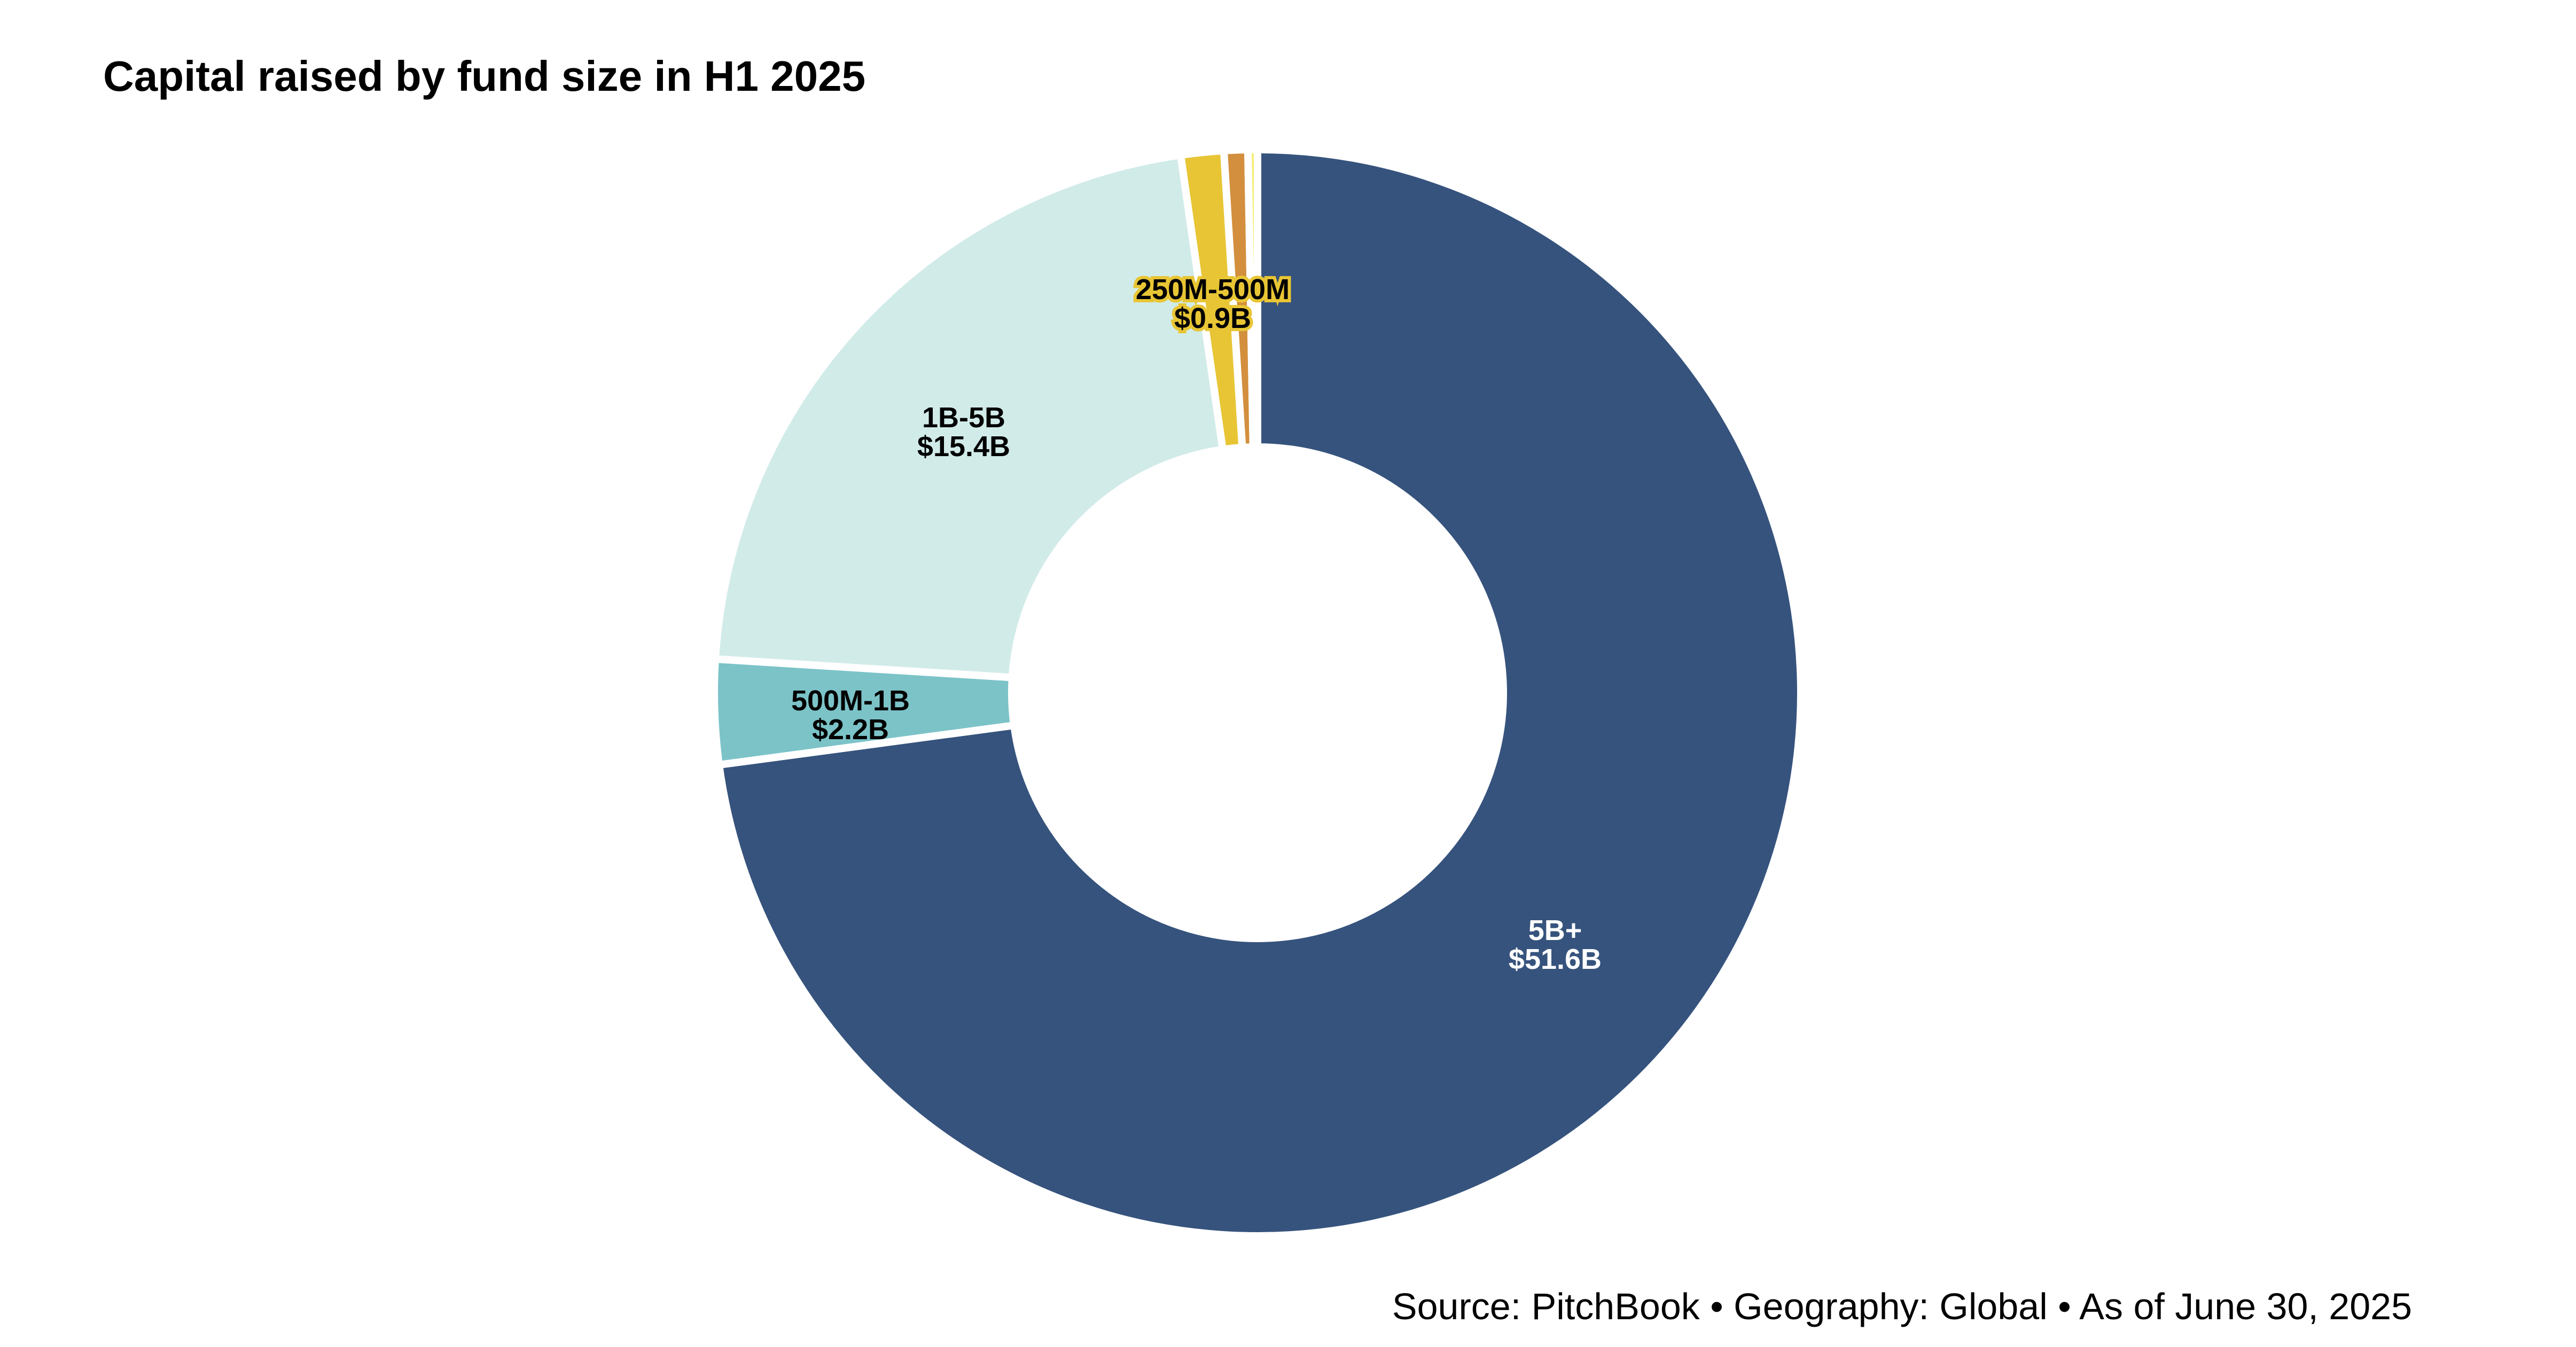 The image size is (2576, 1347). I want to click on slice-value-3: $0.9B, so click(1212, 318).